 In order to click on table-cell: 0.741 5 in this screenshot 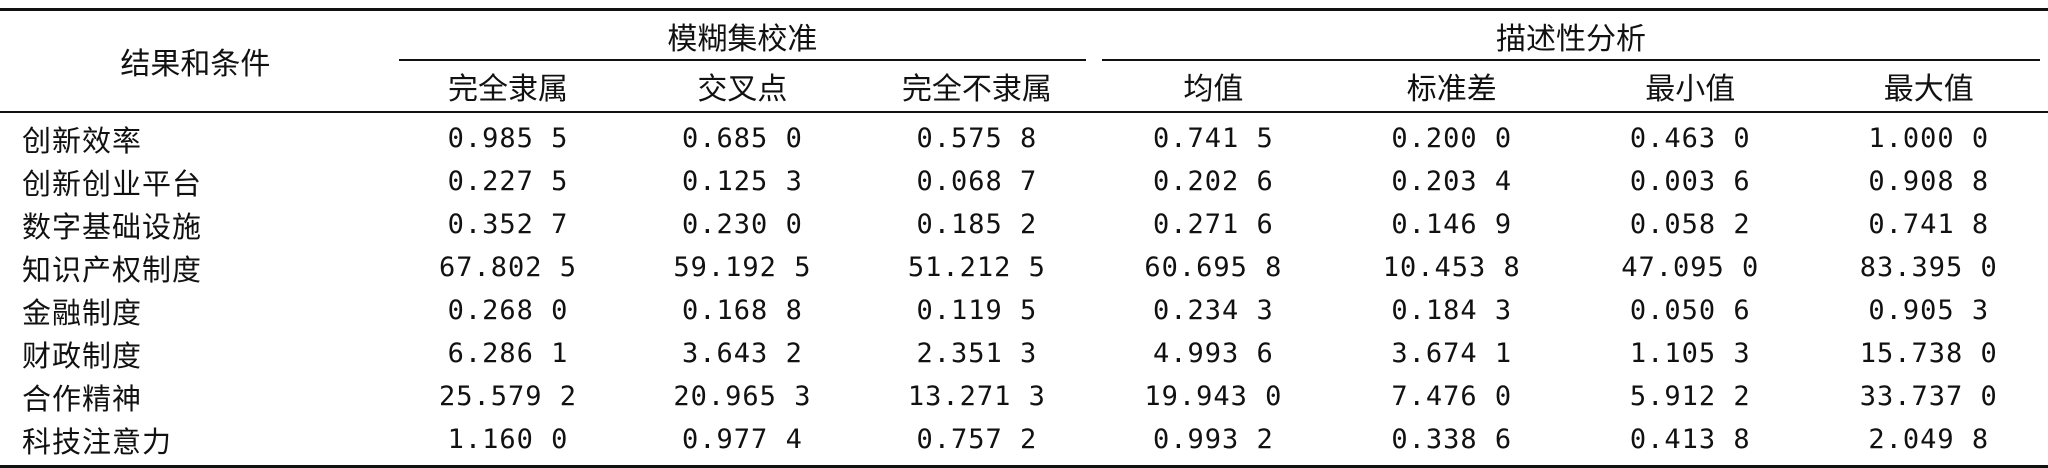, I will do `click(1213, 138)`.